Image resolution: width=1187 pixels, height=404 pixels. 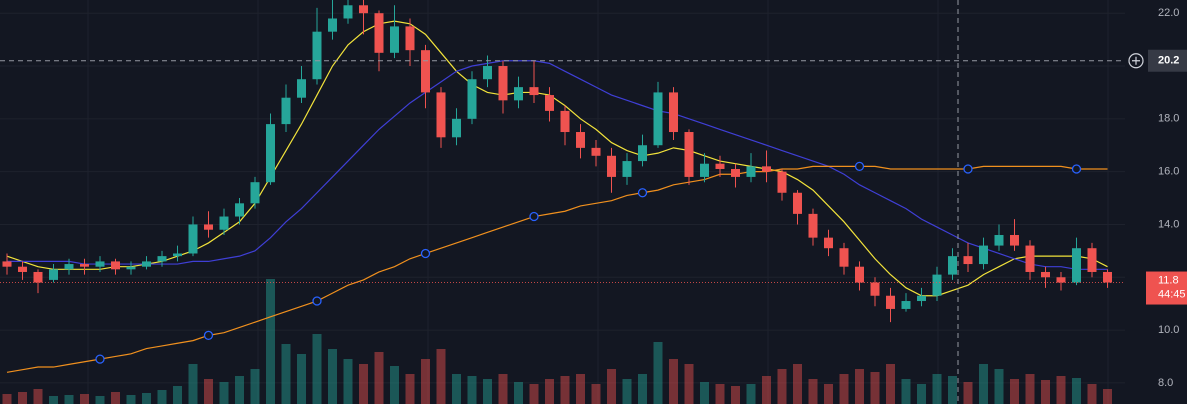 I want to click on y-tick-label: 14.0, so click(x=1168, y=224).